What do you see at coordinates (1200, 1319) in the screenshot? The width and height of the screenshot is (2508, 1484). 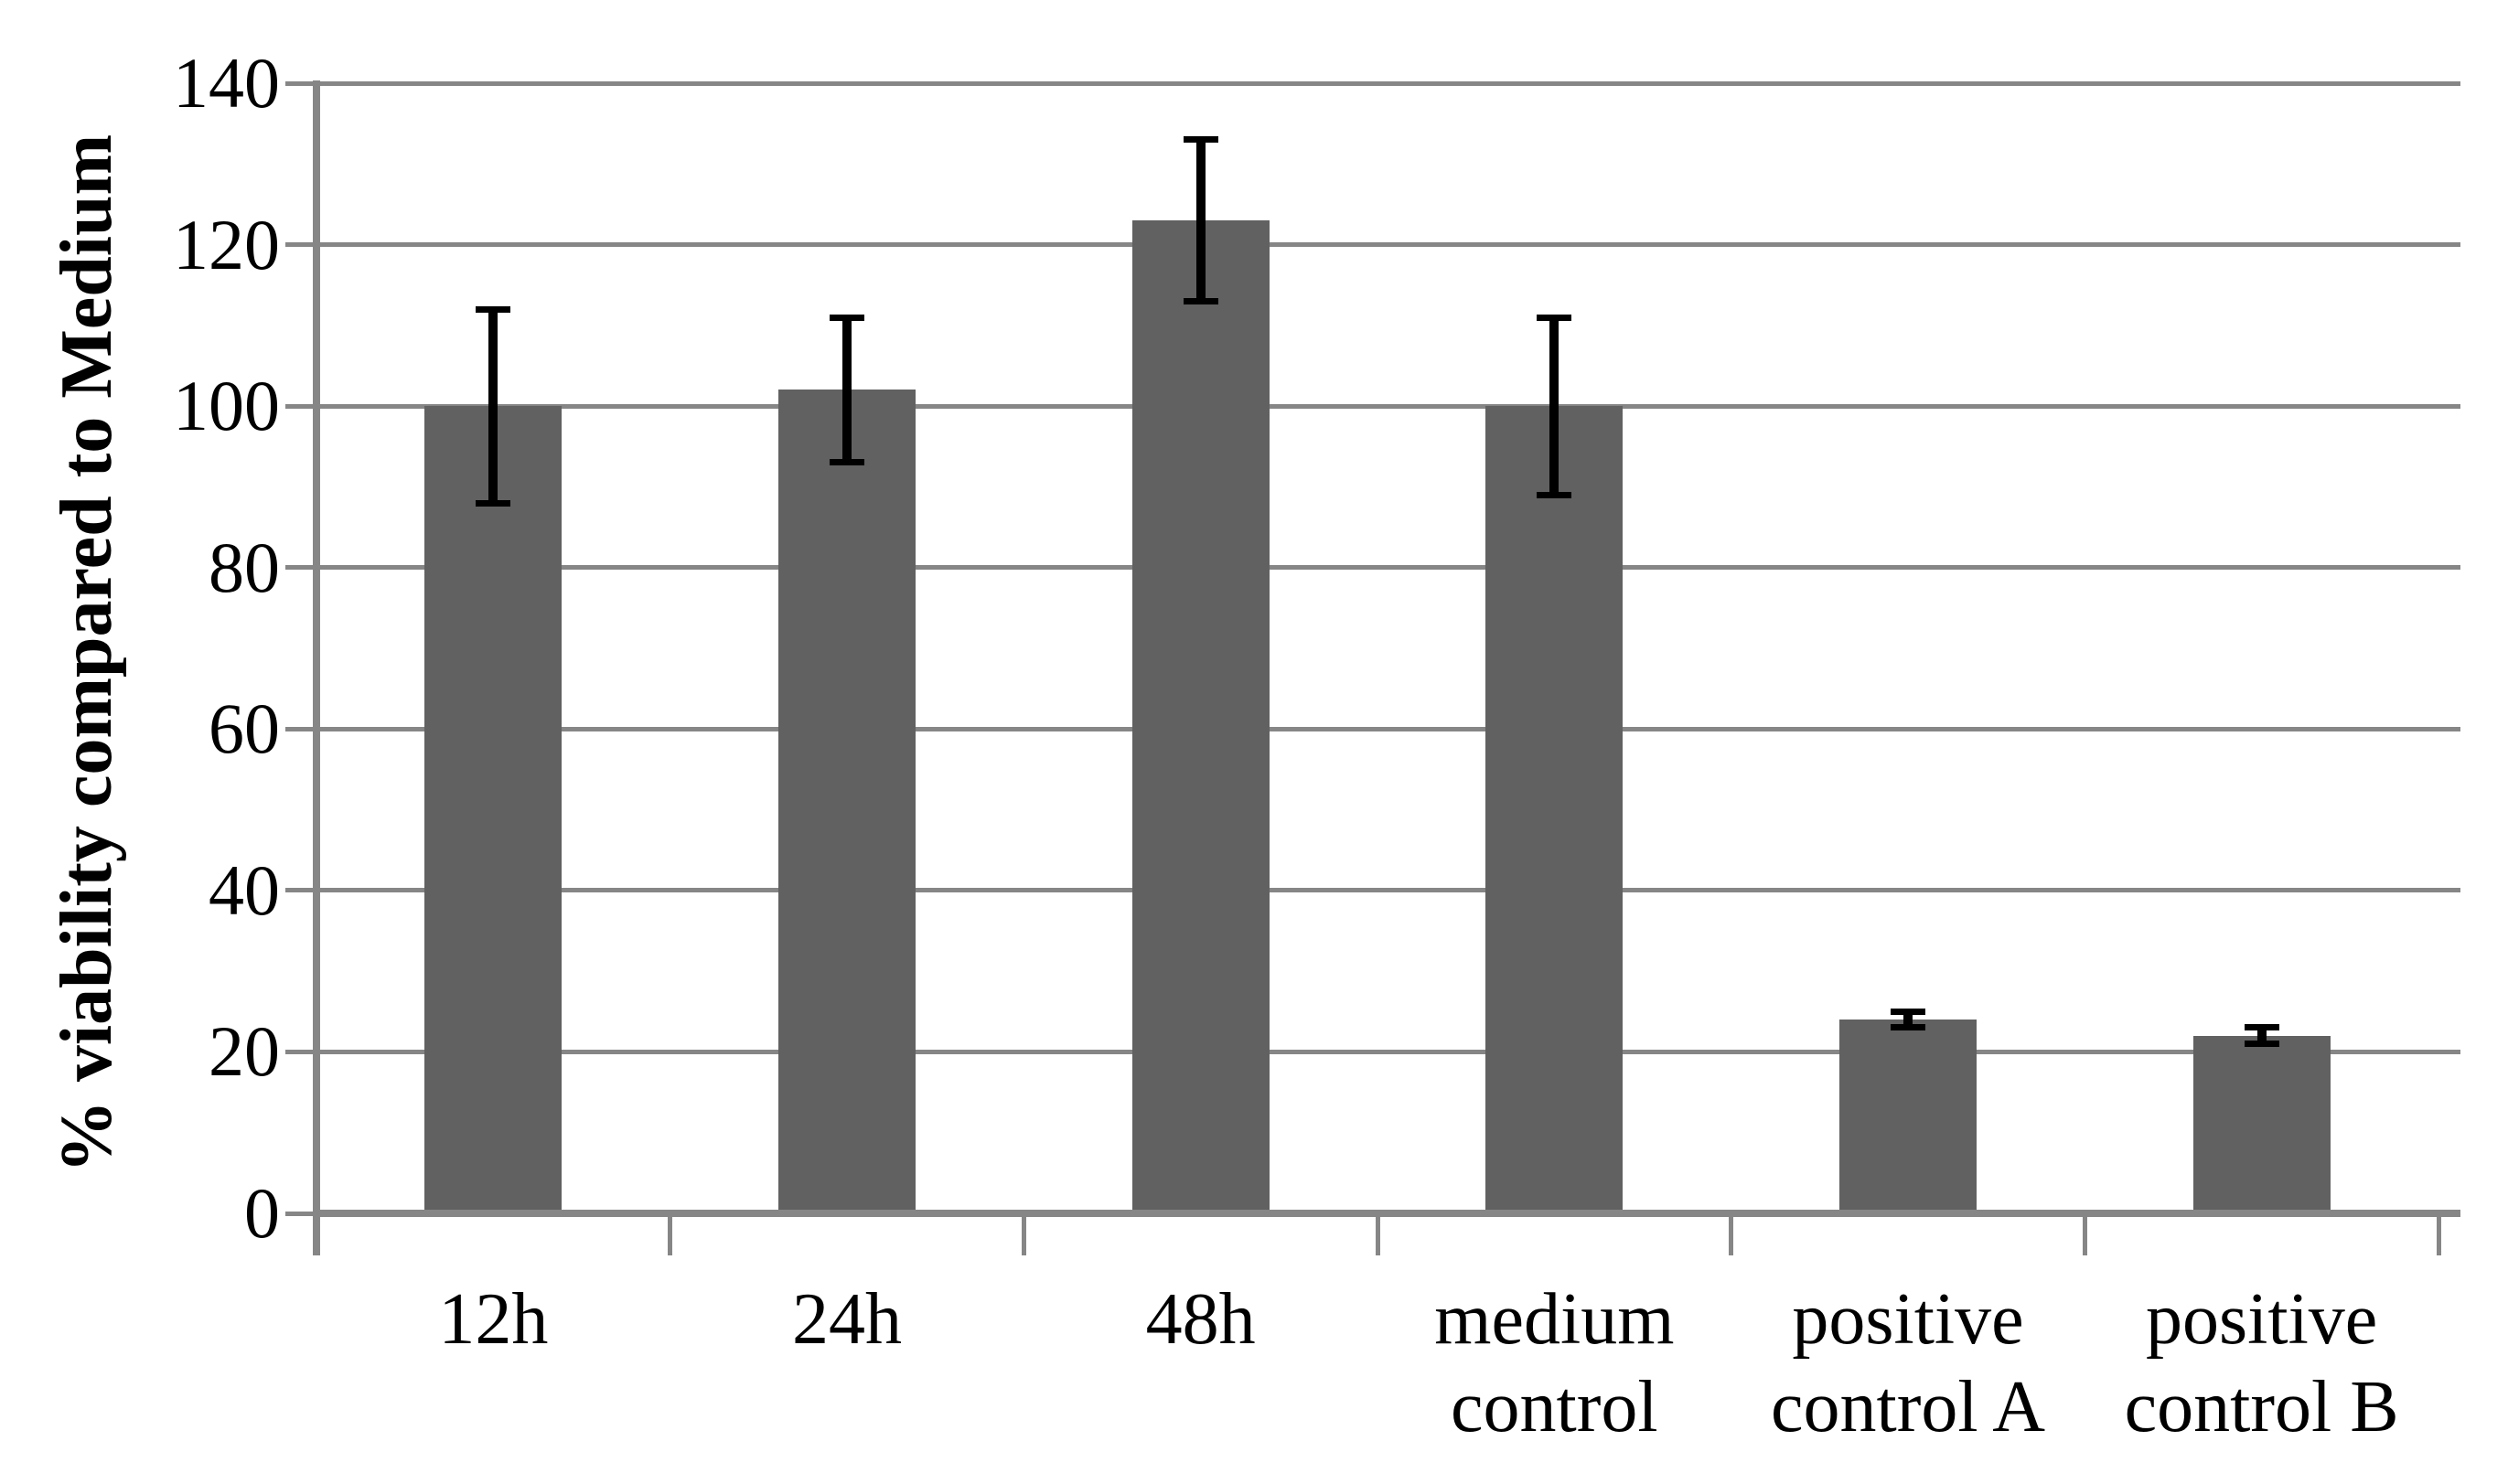 I see `x-axis-category-label: 48h` at bounding box center [1200, 1319].